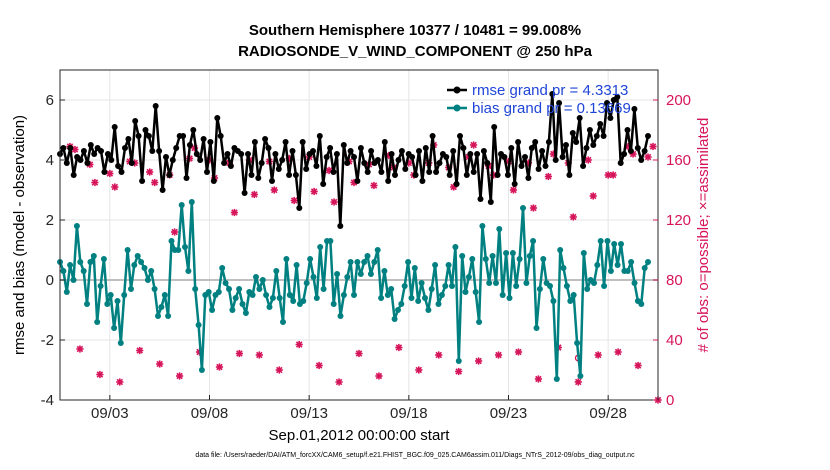  Describe the element at coordinates (210, 413) in the screenshot. I see `x-tick-label: 09/08` at that location.